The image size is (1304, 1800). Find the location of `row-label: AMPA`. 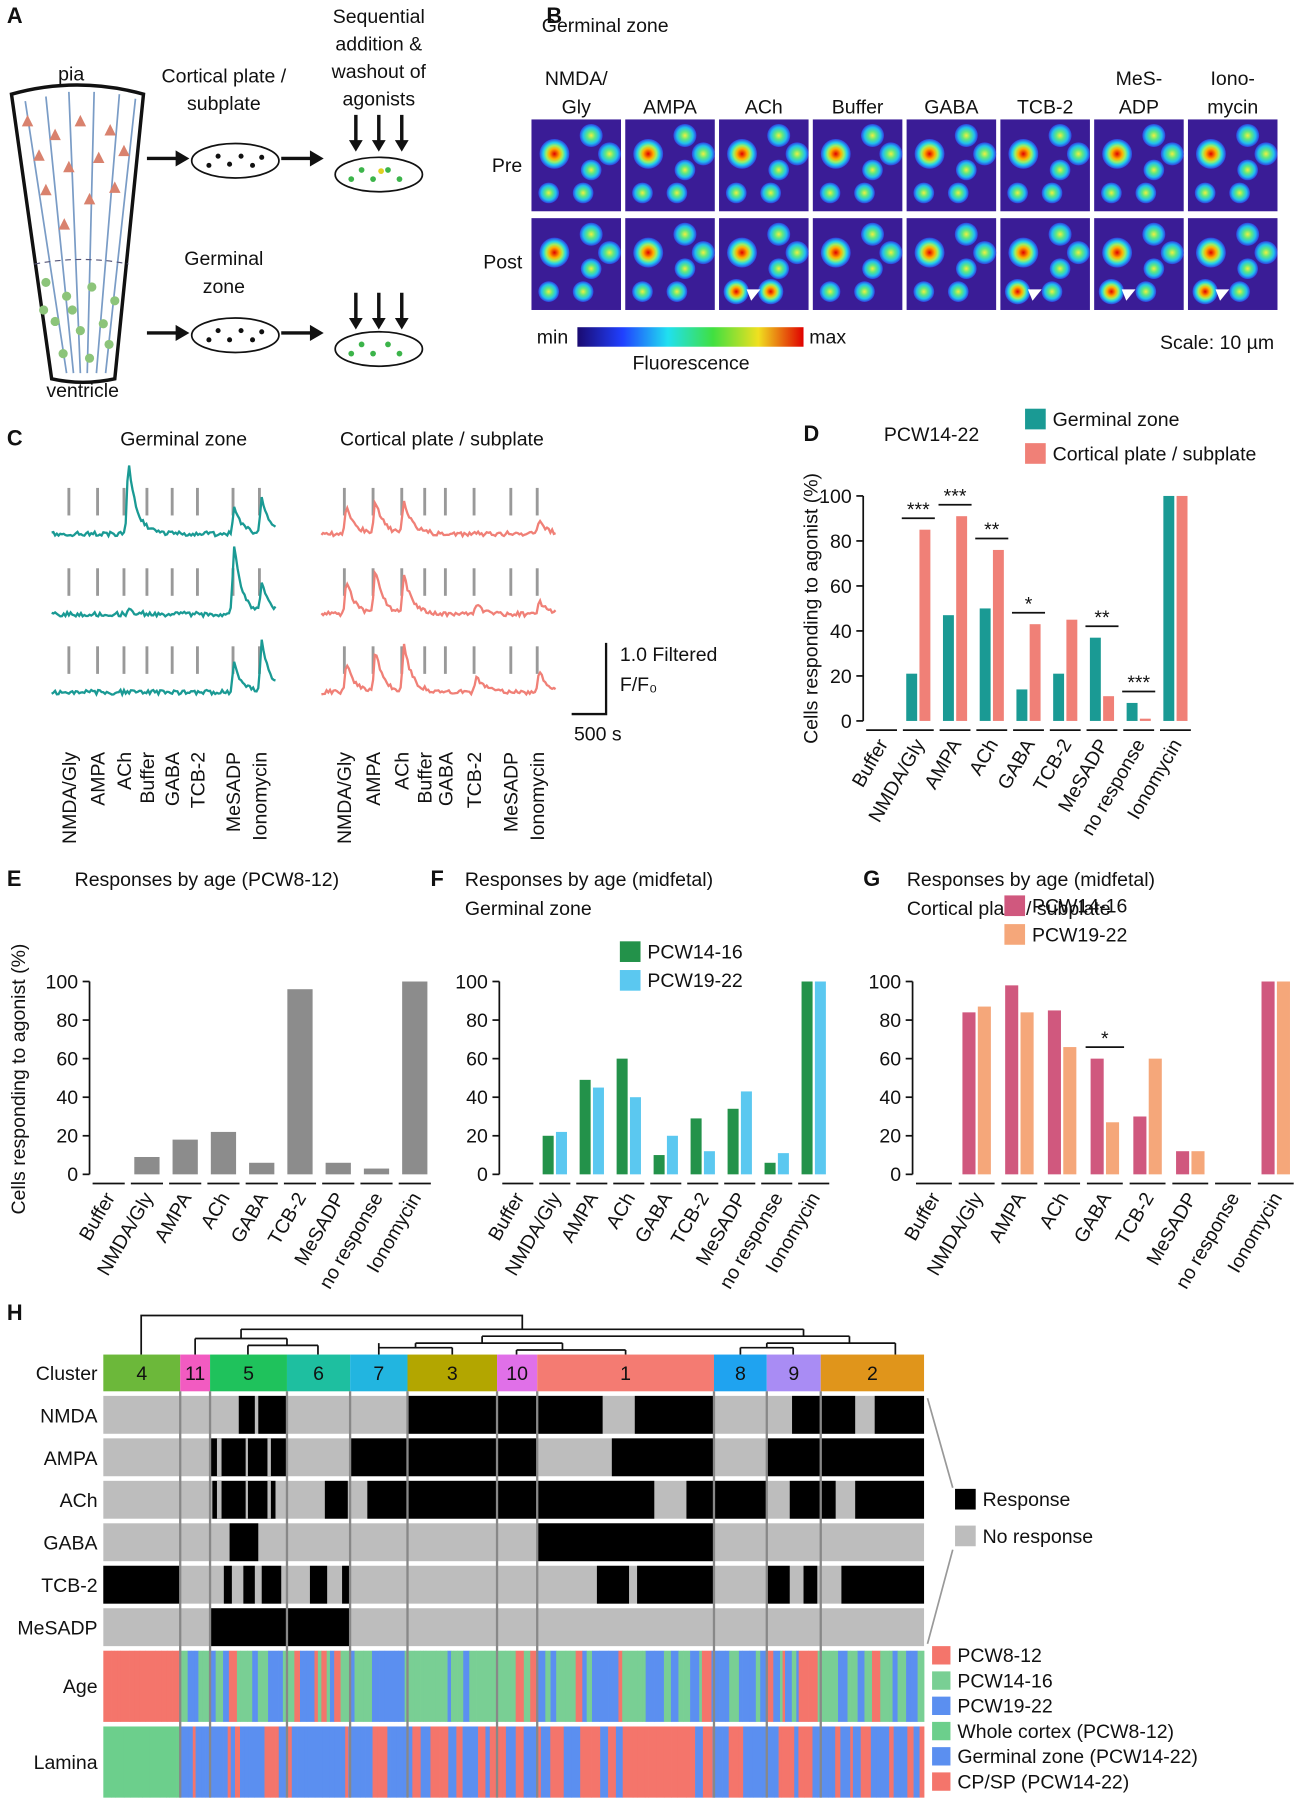

row-label: AMPA is located at coordinates (71, 1459).